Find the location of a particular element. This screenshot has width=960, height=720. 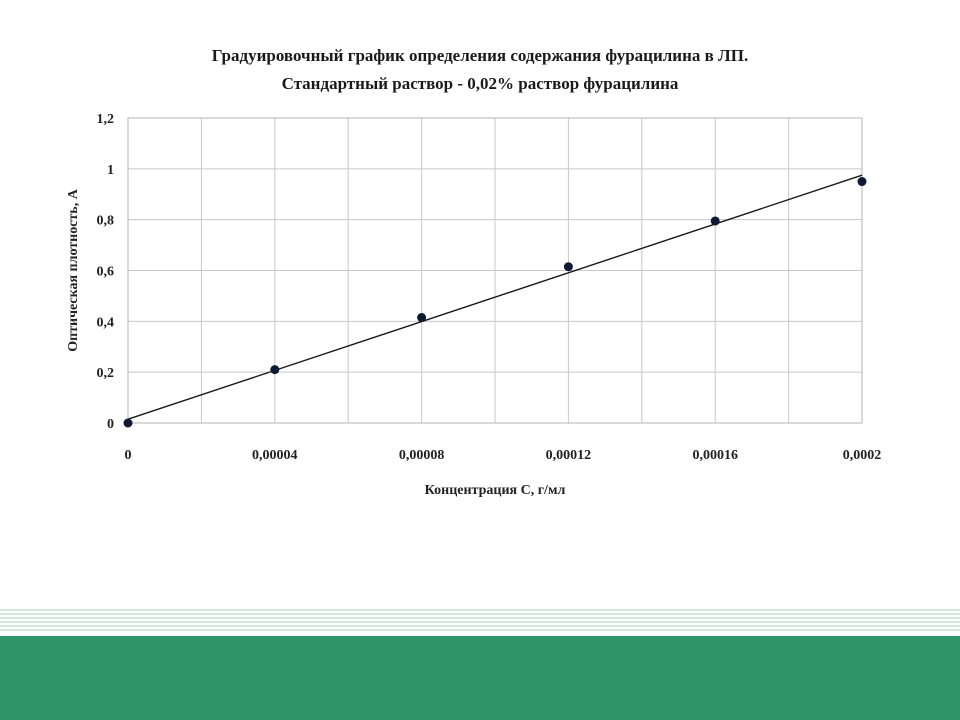

y-tick-label: 1 is located at coordinates (110, 170).